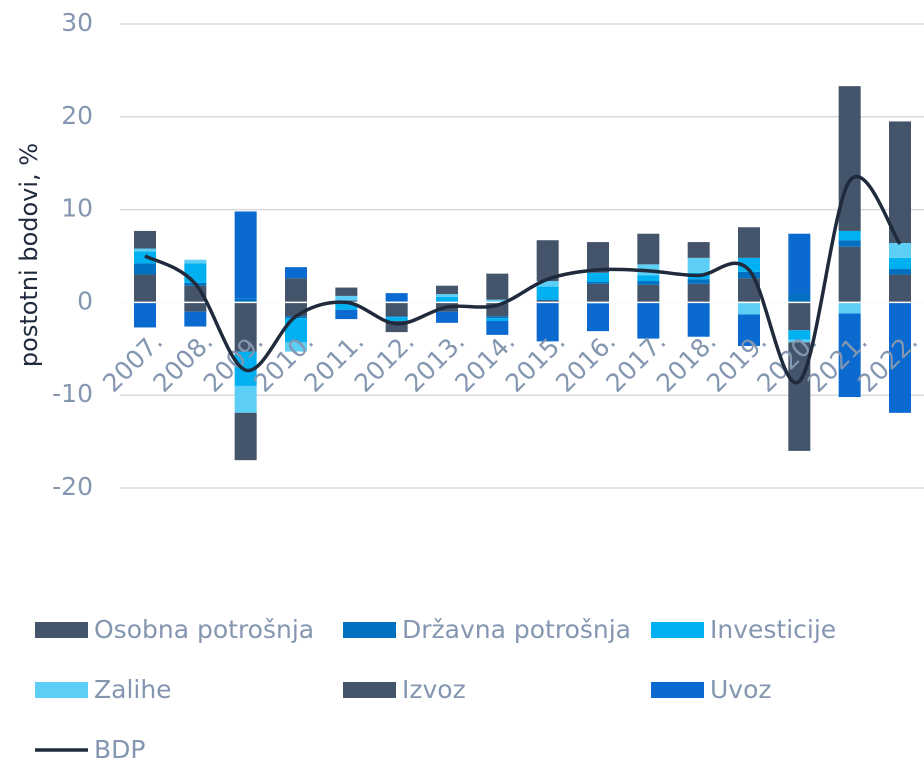 The height and width of the screenshot is (761, 924). What do you see at coordinates (773, 629) in the screenshot?
I see `legend-label: Investicije` at bounding box center [773, 629].